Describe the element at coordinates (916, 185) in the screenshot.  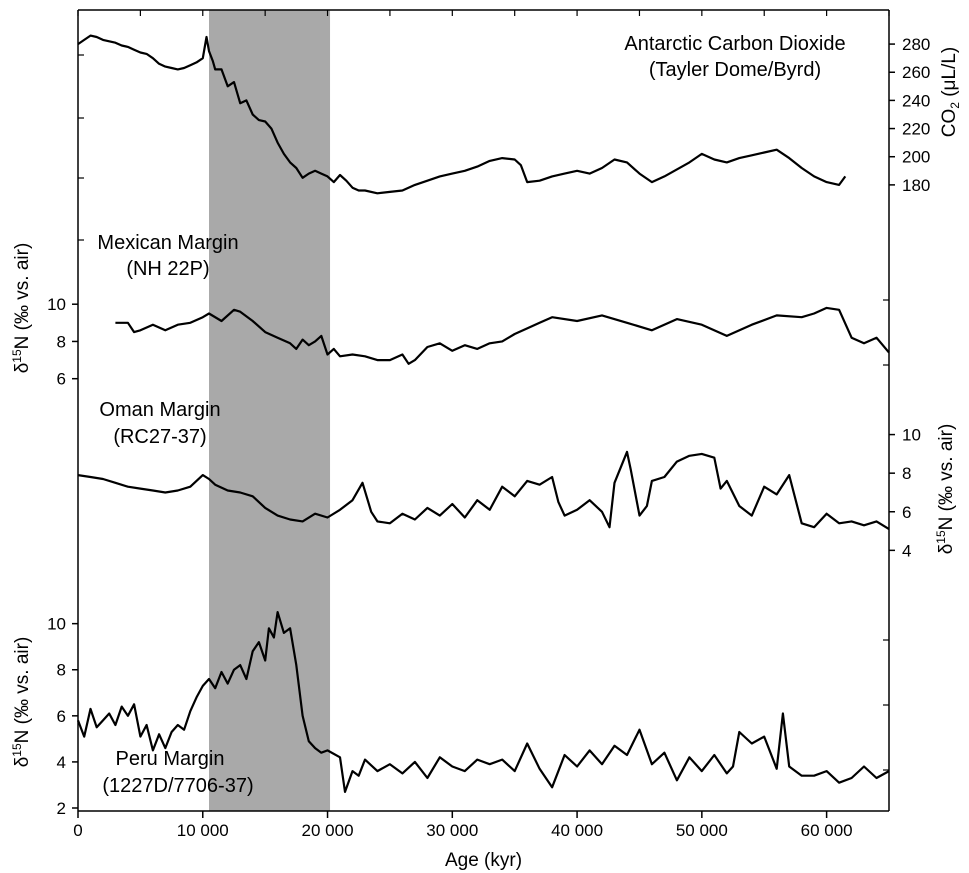
I see `co2-y-tick-label: 180` at that location.